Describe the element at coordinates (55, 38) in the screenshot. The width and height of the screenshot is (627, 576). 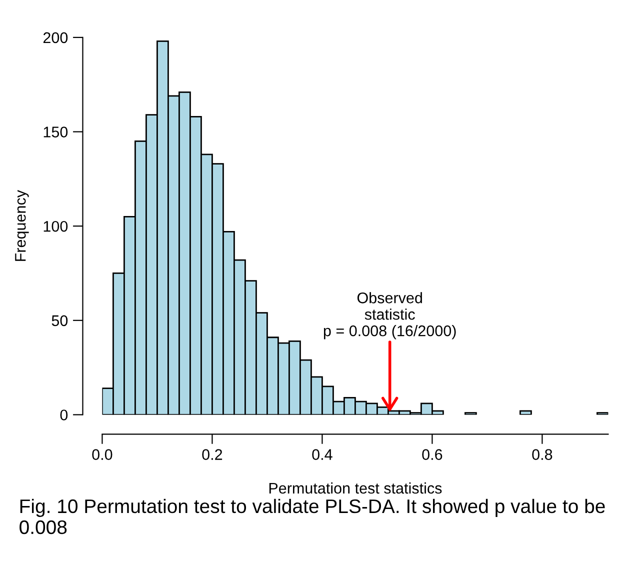
I see `y-tick-label: 200` at that location.